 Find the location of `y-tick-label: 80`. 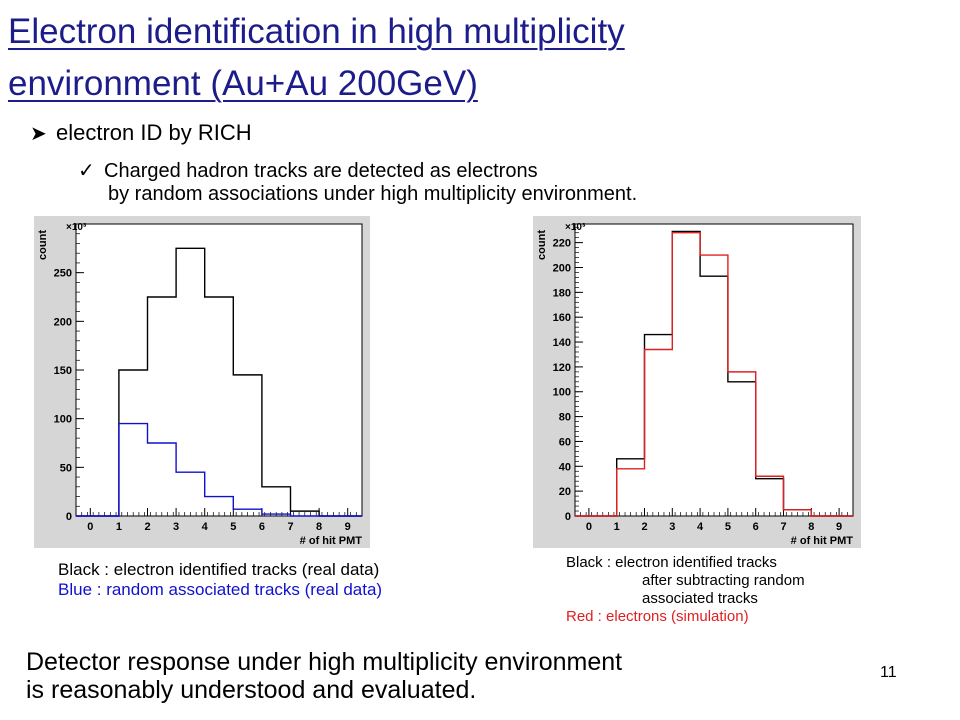

y-tick-label: 80 is located at coordinates (565, 418).